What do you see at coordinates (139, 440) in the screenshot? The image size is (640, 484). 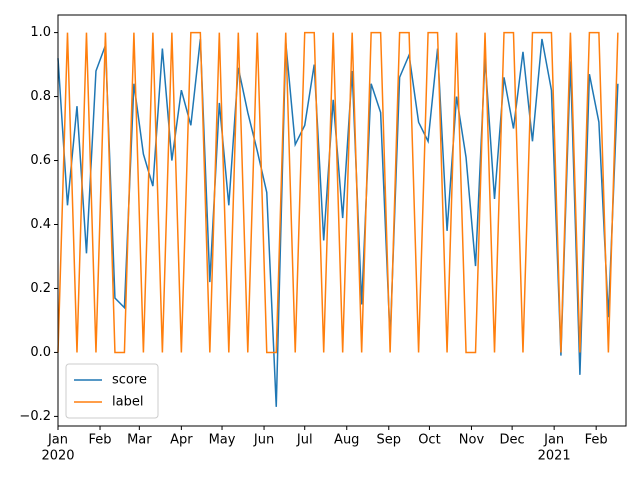 I see `x-tick-label: Mar` at bounding box center [139, 440].